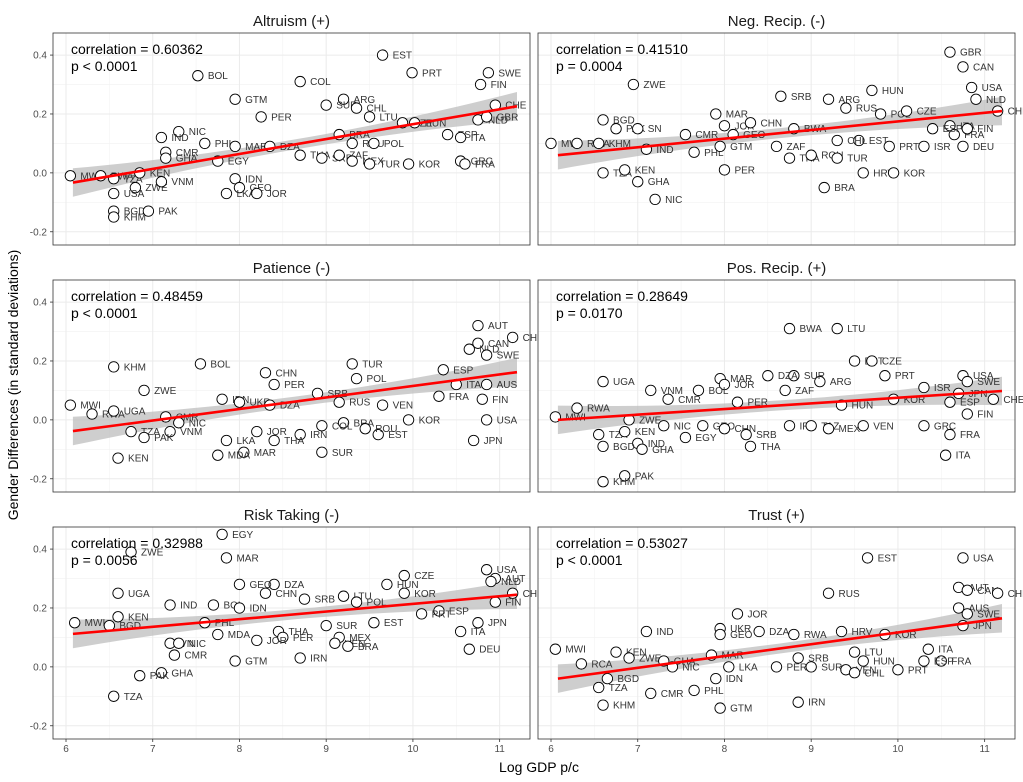 The height and width of the screenshot is (782, 1023). I want to click on data-point: EST, so click(385, 623).